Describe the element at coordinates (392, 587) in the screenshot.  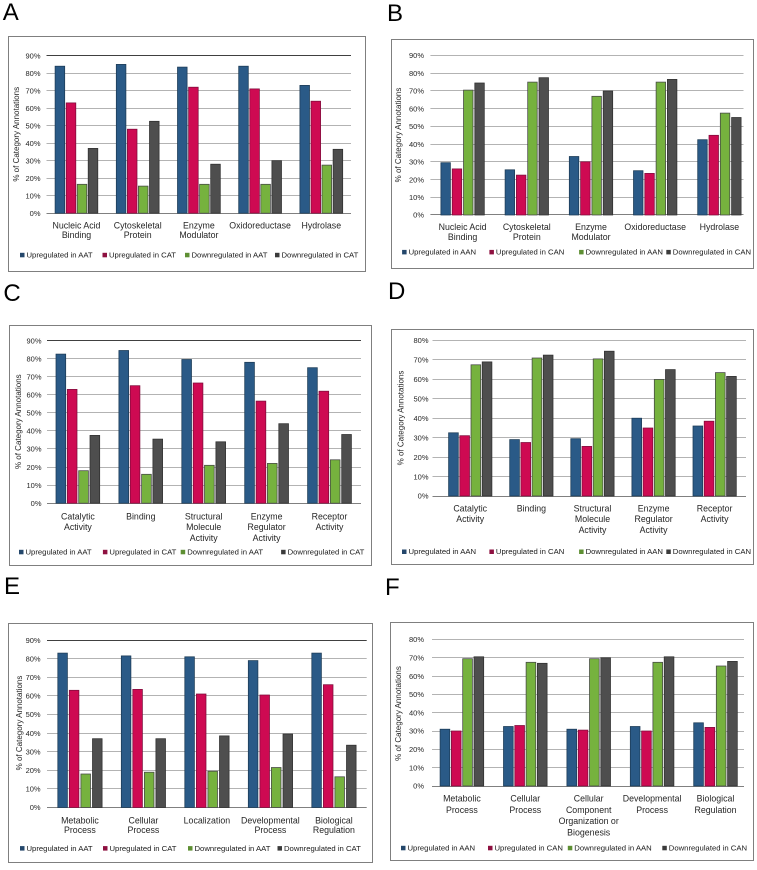
I see `svg-text: F` at that location.